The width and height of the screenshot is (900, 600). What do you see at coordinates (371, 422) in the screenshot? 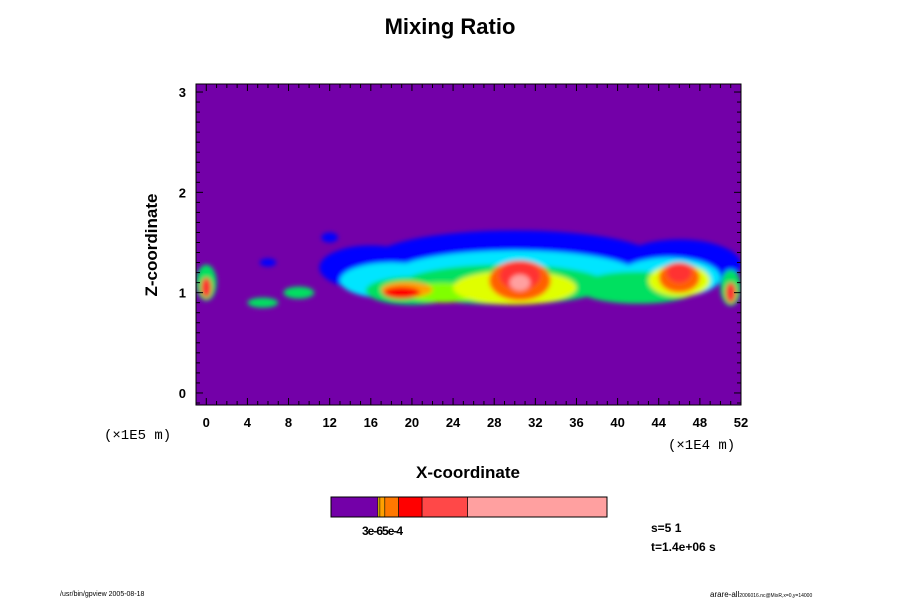
I see `x-tick-label: 16` at bounding box center [371, 422].